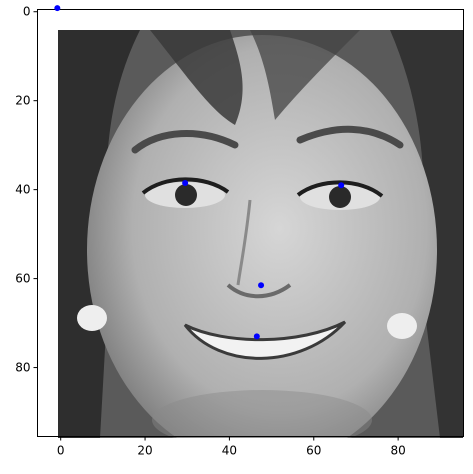 The width and height of the screenshot is (473, 474). Describe the element at coordinates (22, 190) in the screenshot. I see `y-tick-label: 40` at that location.